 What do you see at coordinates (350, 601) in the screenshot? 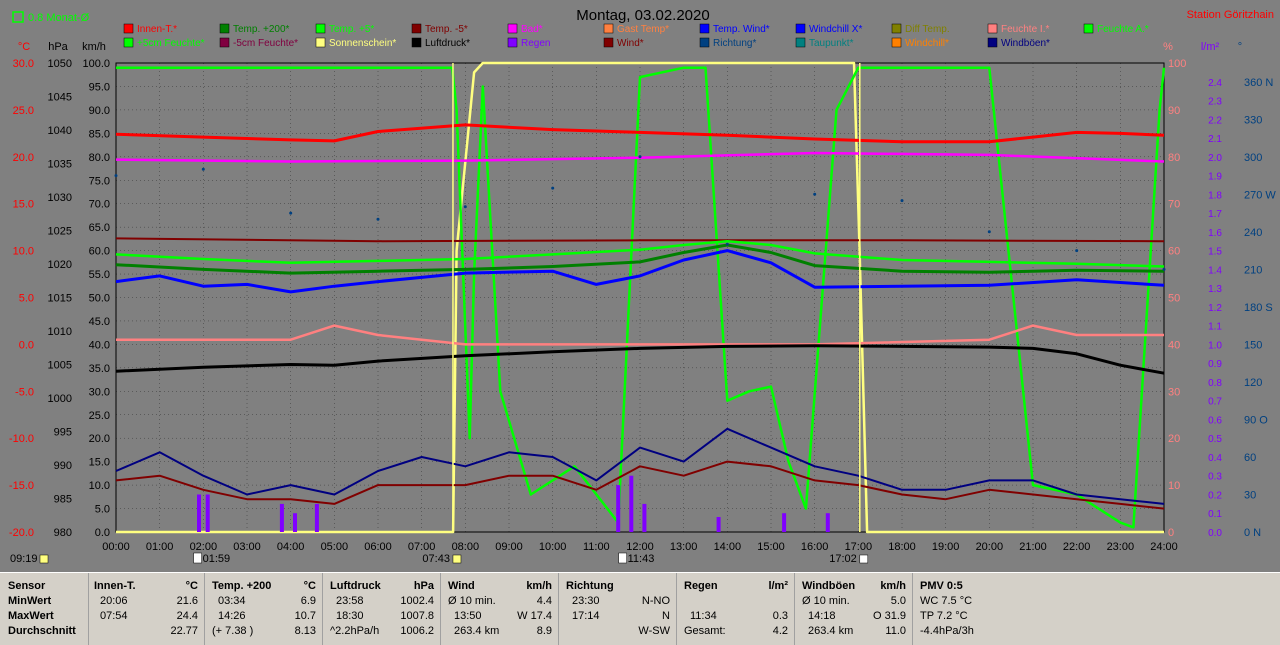
I see `stats-press-min-time: 23:58` at bounding box center [350, 601].